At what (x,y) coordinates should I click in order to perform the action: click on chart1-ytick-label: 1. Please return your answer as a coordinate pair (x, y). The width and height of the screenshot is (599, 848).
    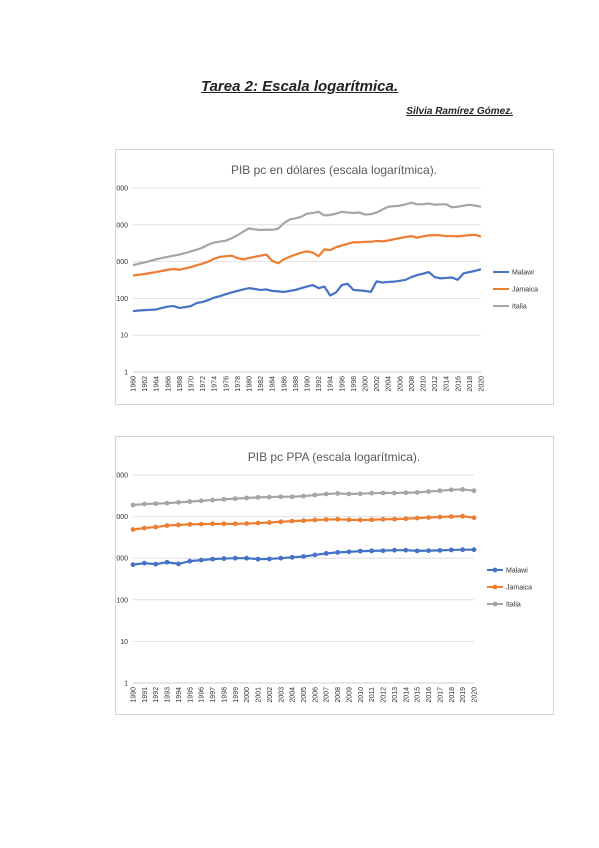
    Looking at the image, I should click on (126, 373).